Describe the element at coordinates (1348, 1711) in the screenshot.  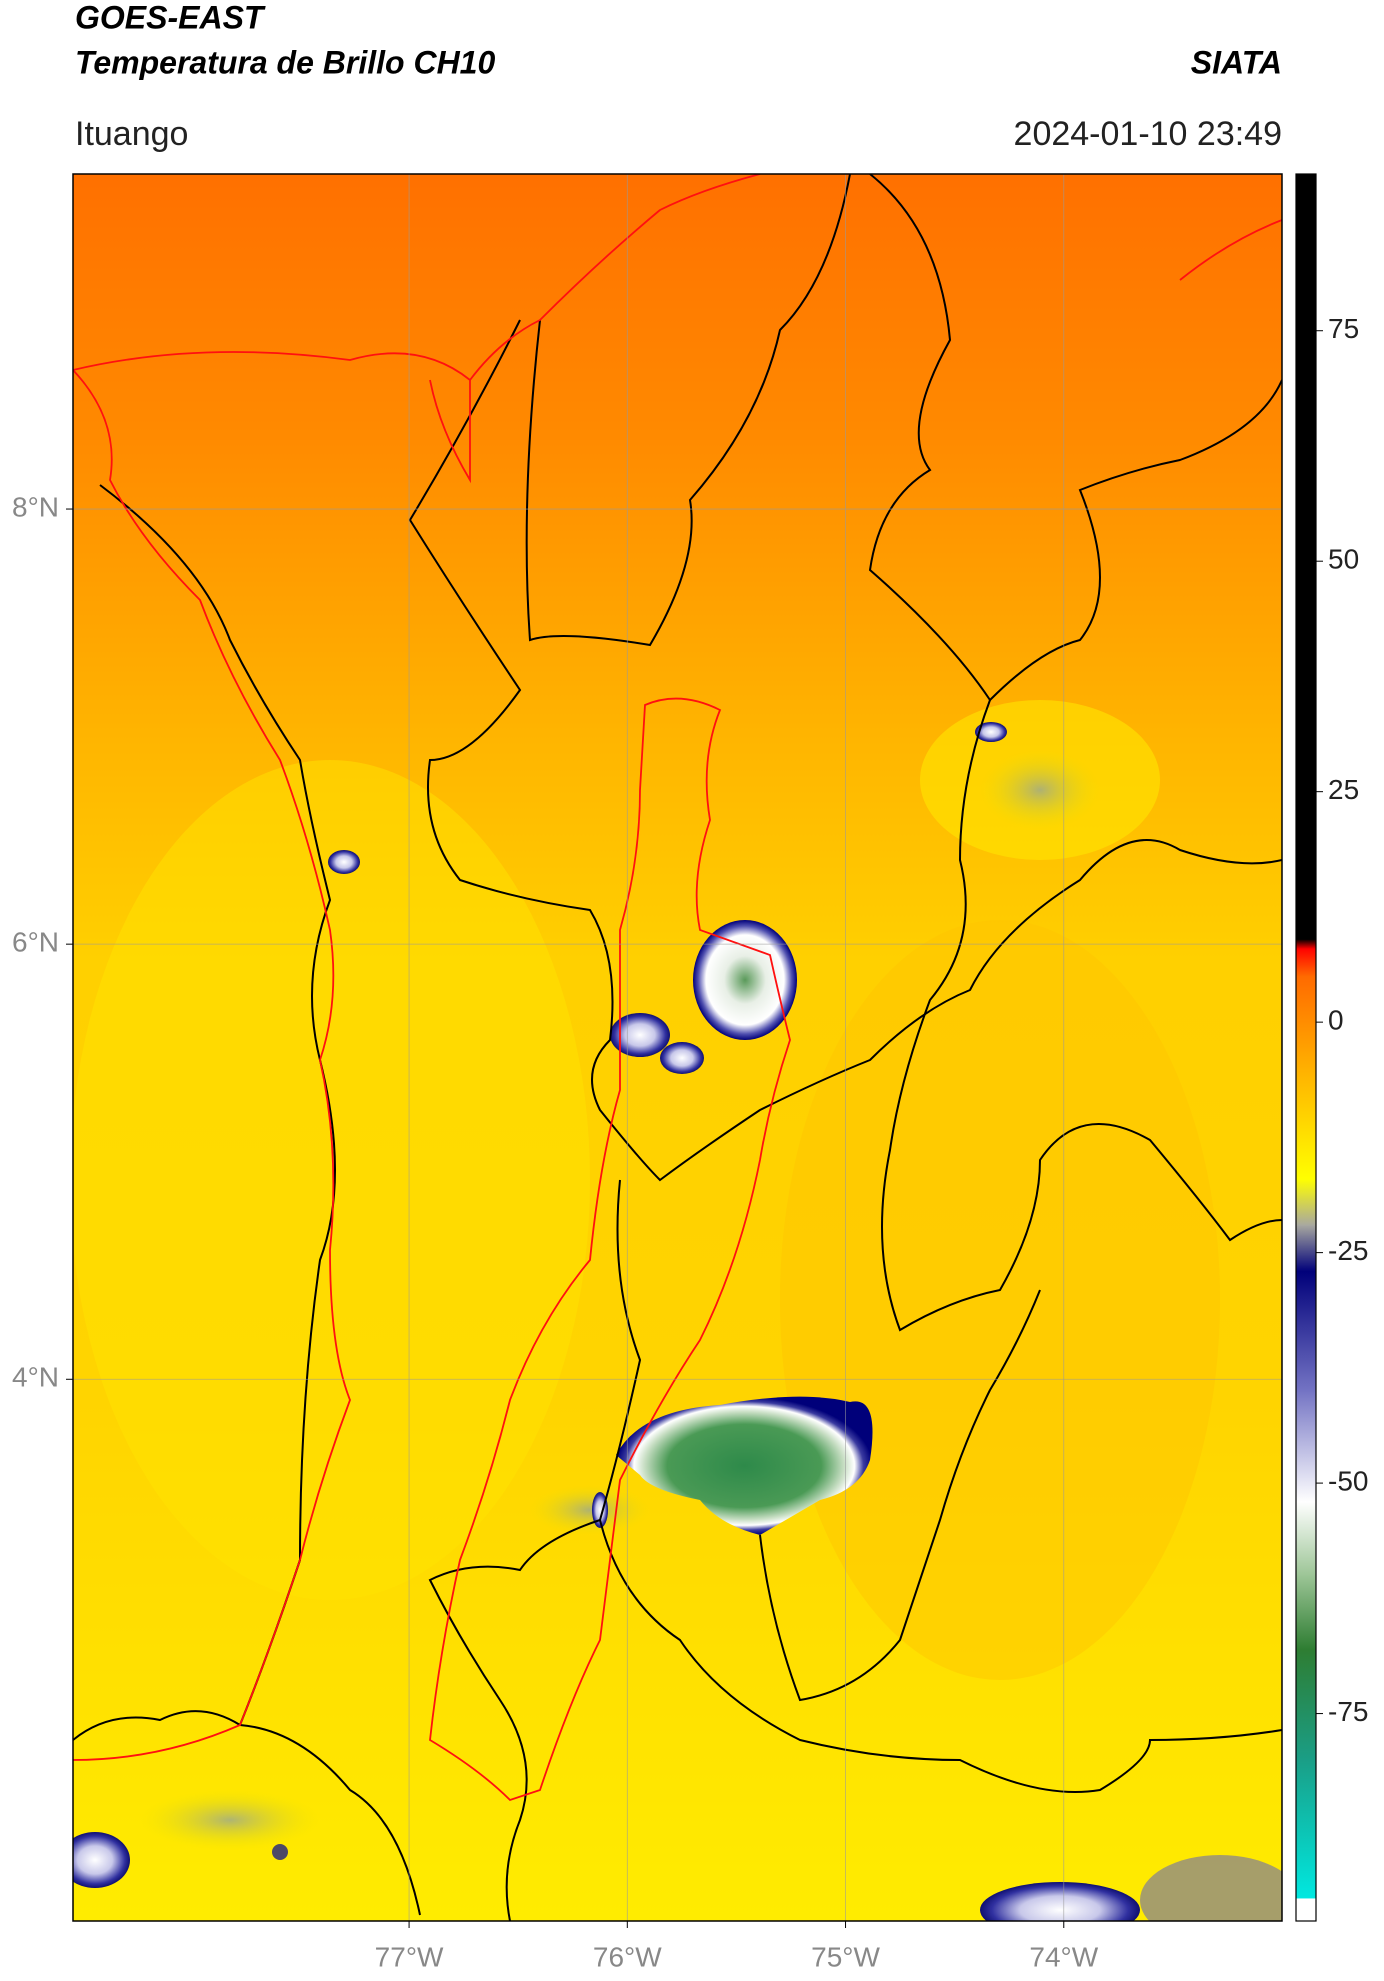
I see `colorbar-tick-label: -75` at that location.